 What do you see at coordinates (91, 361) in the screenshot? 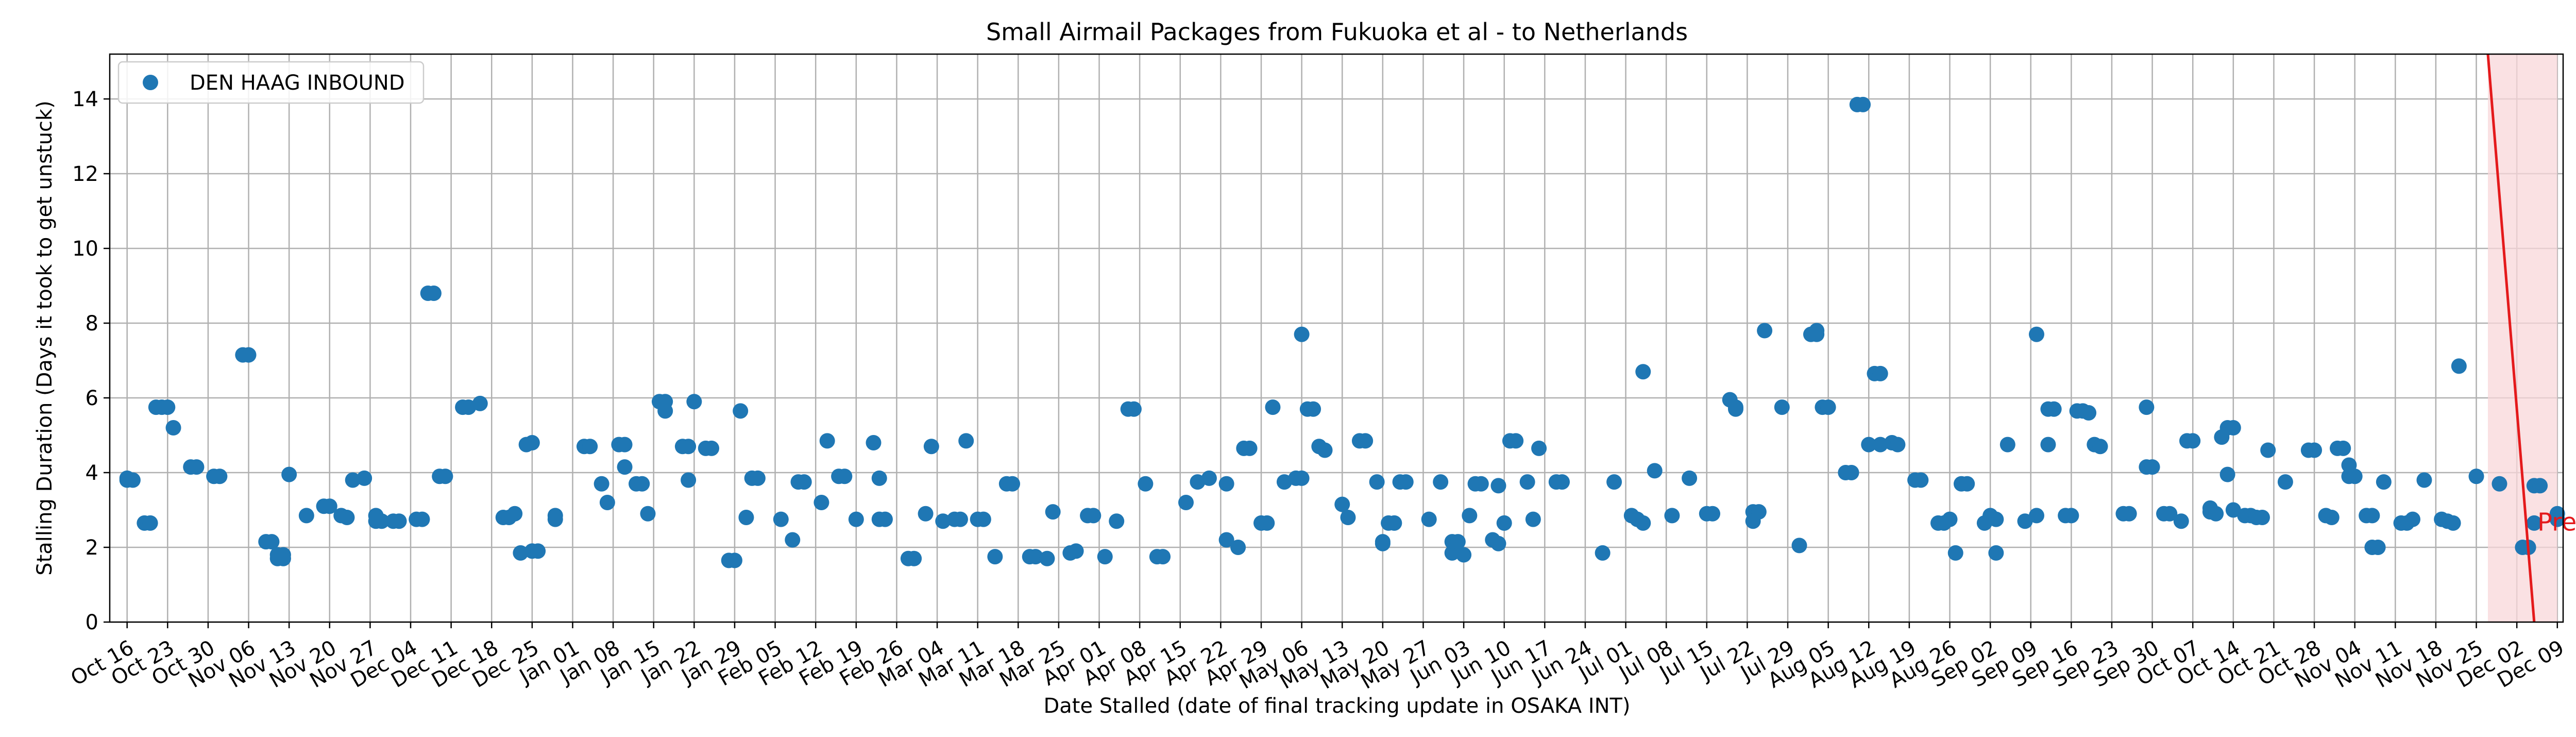
I see `y-axis-ticks: 0 2 4 6 8 10 12 14` at bounding box center [91, 361].